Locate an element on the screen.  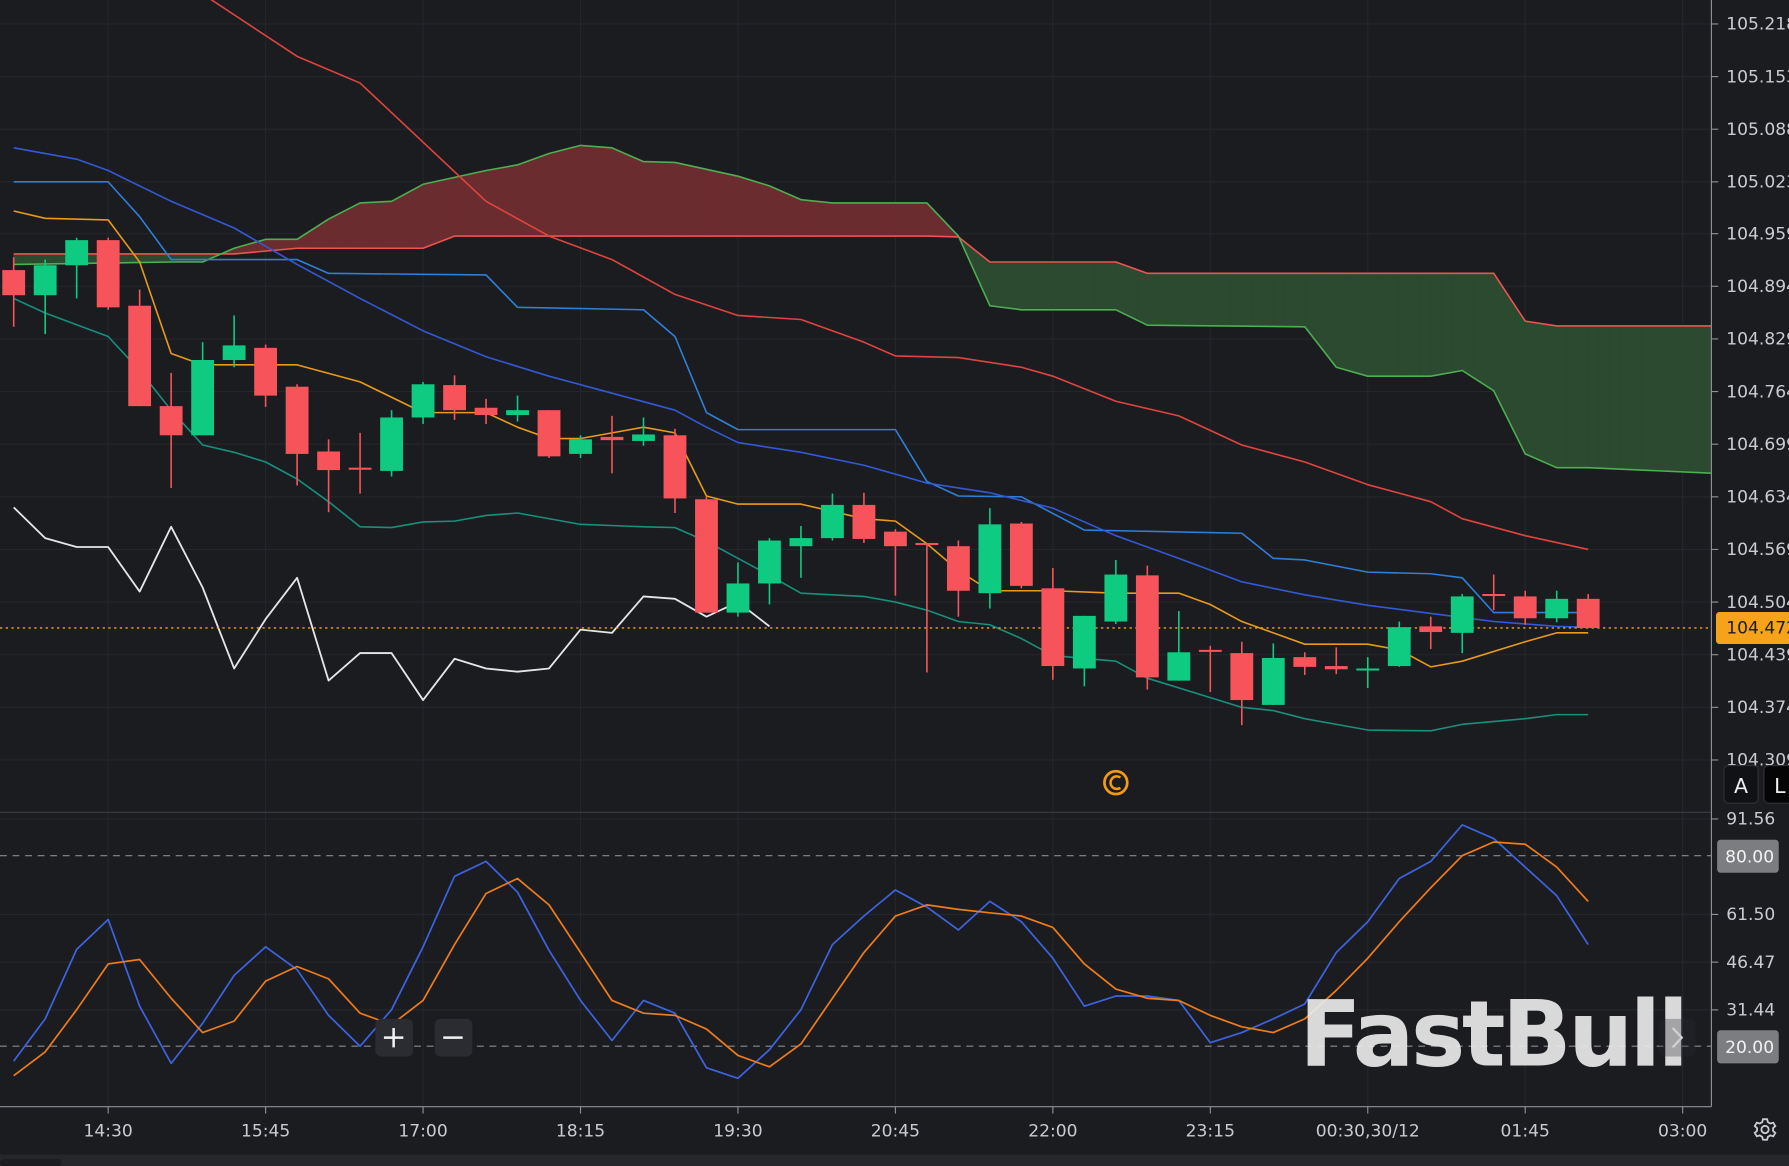
log-scale-button-background is located at coordinates (1776, 784).